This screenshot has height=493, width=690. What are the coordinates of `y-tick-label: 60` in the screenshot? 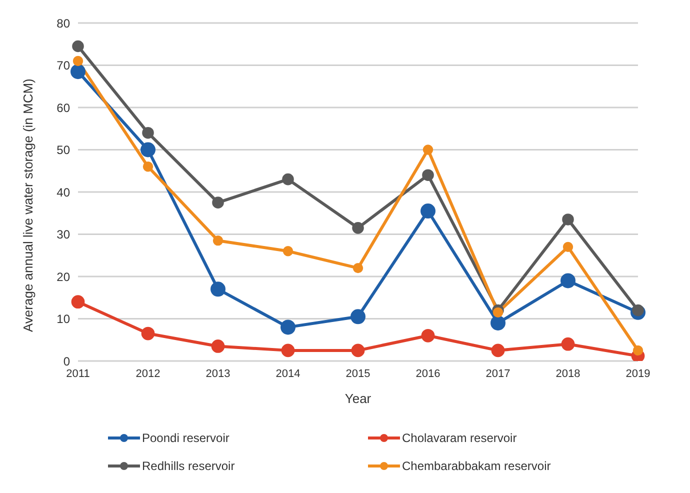 It's located at (63, 107).